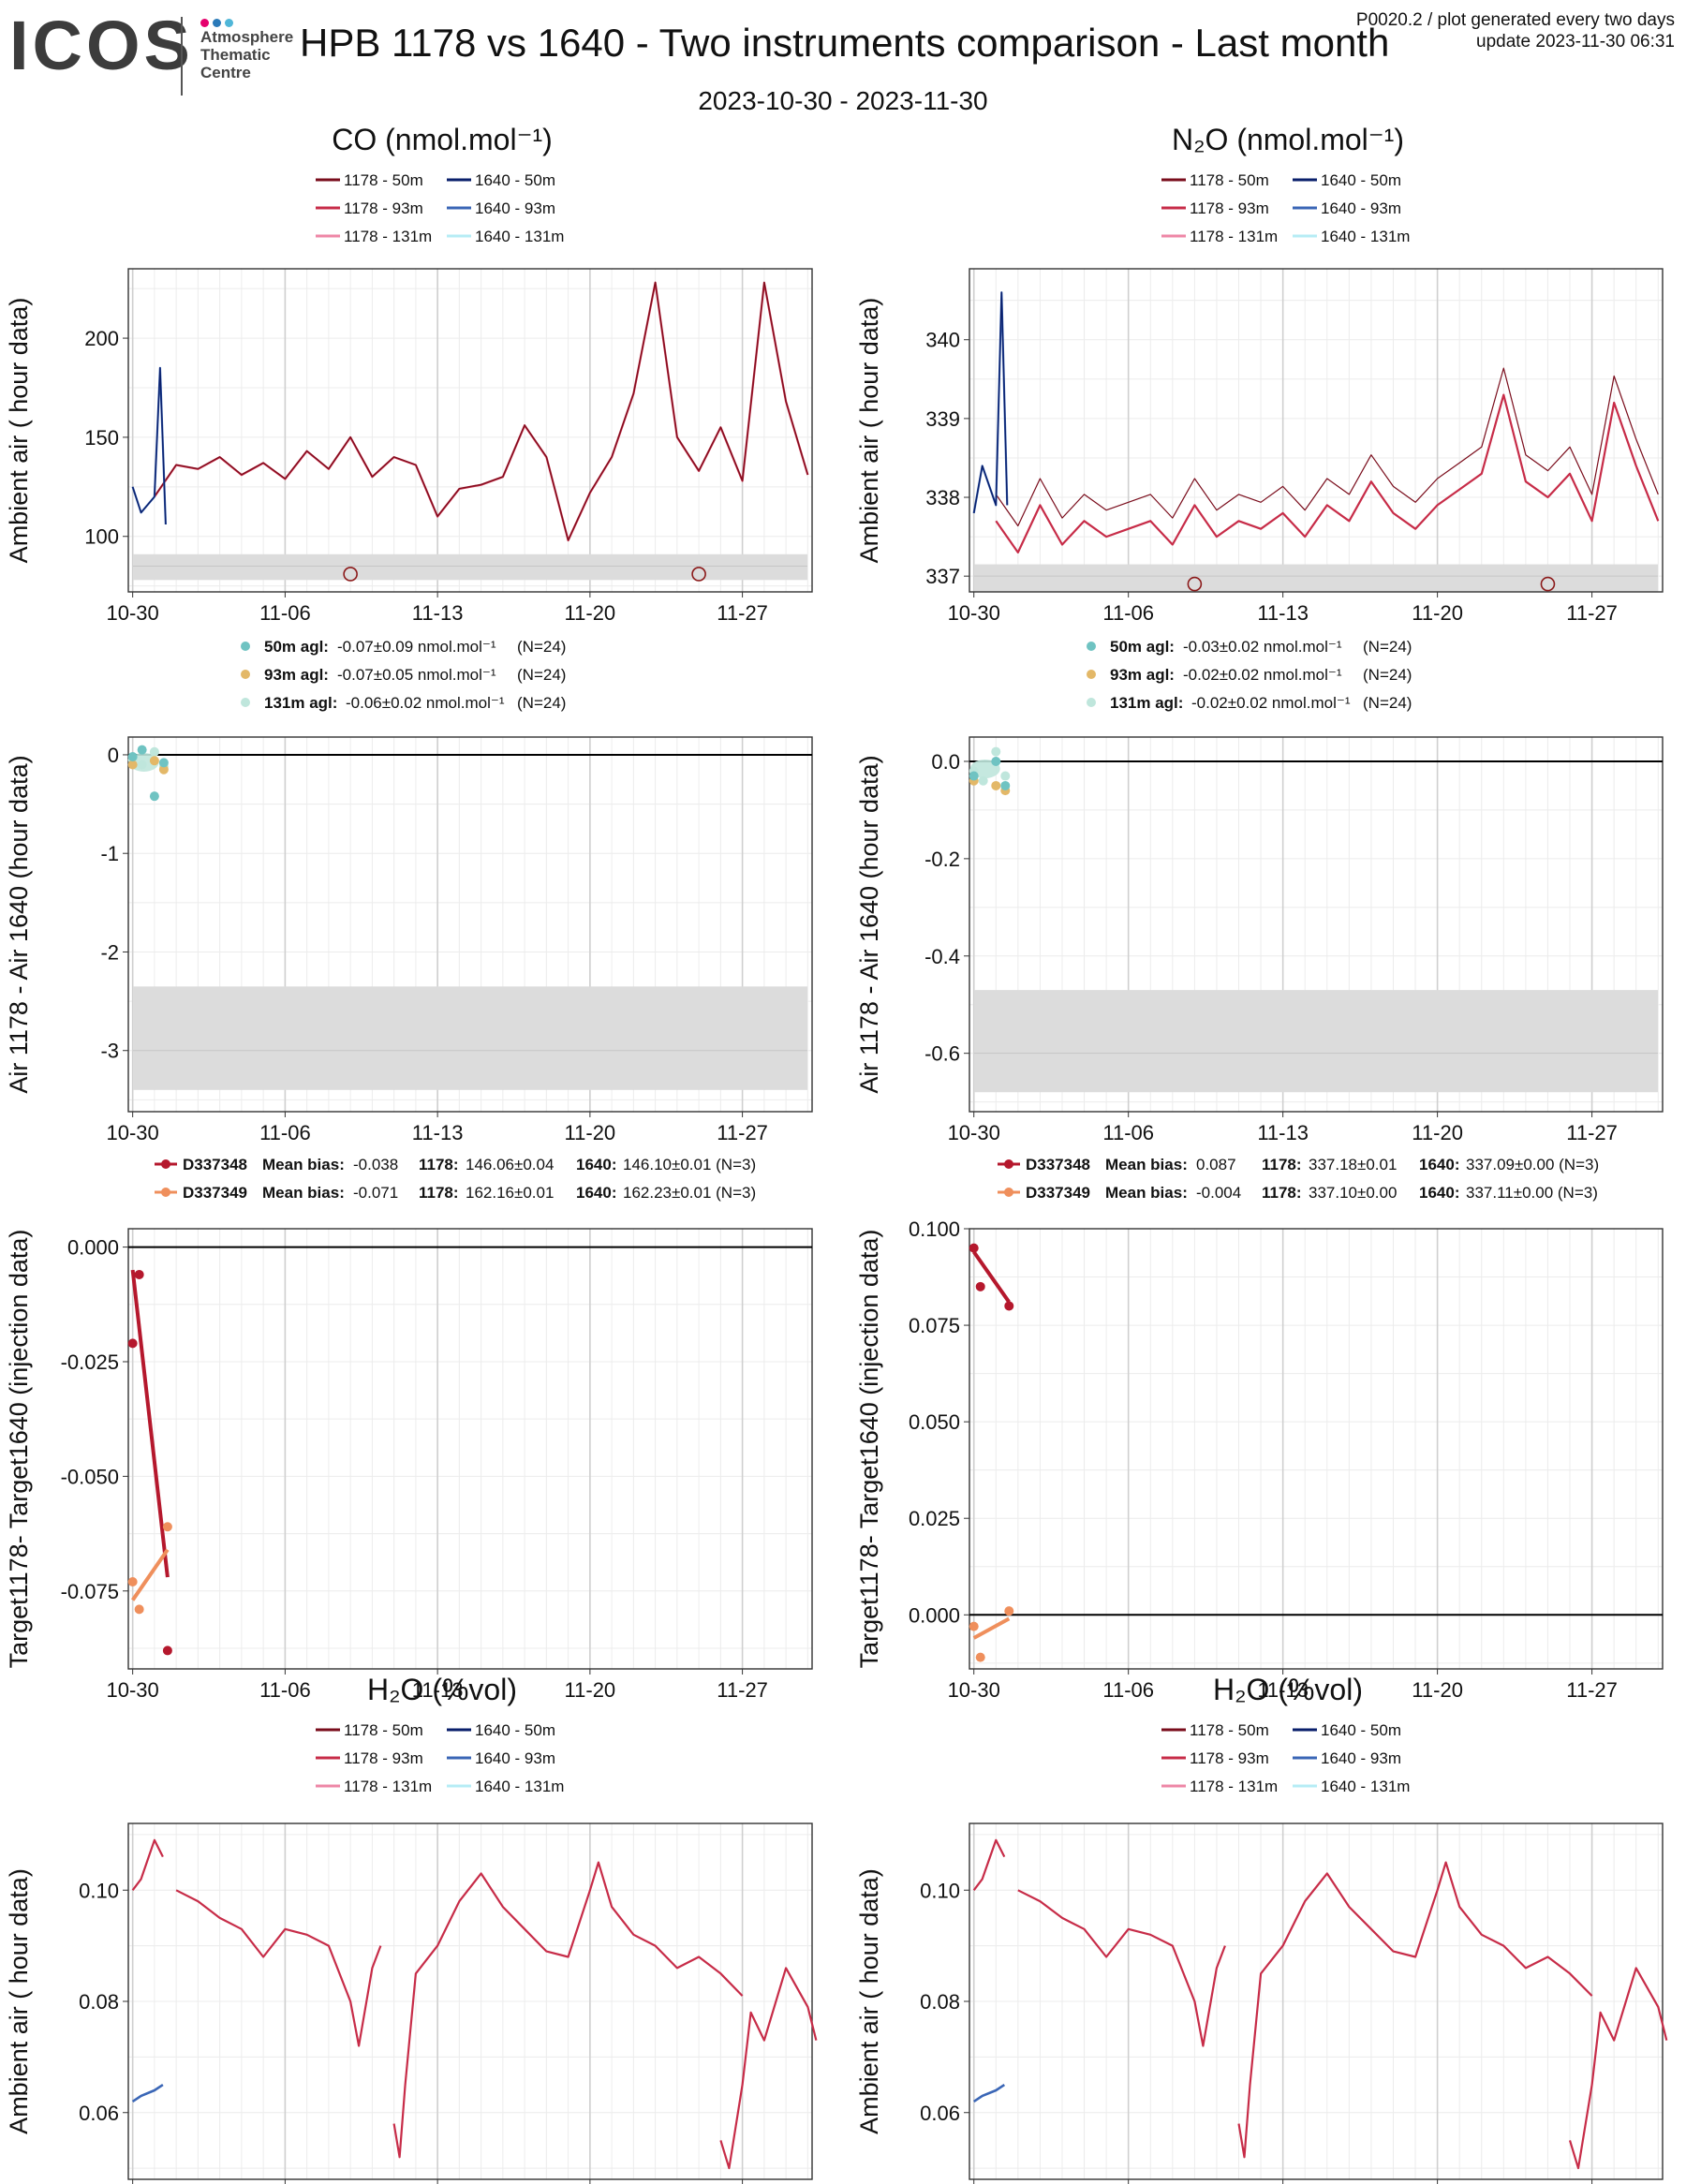 The width and height of the screenshot is (1686, 2184). I want to click on legend-height: 93m agl:, so click(296, 675).